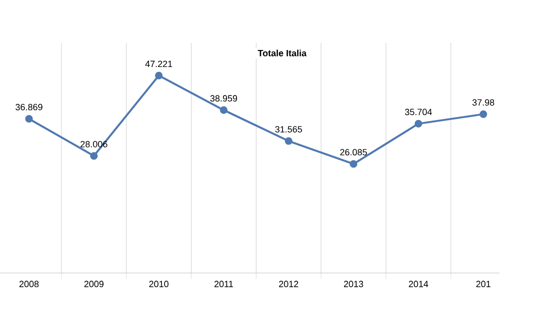  What do you see at coordinates (158, 284) in the screenshot?
I see `x-tick-label: 2010` at bounding box center [158, 284].